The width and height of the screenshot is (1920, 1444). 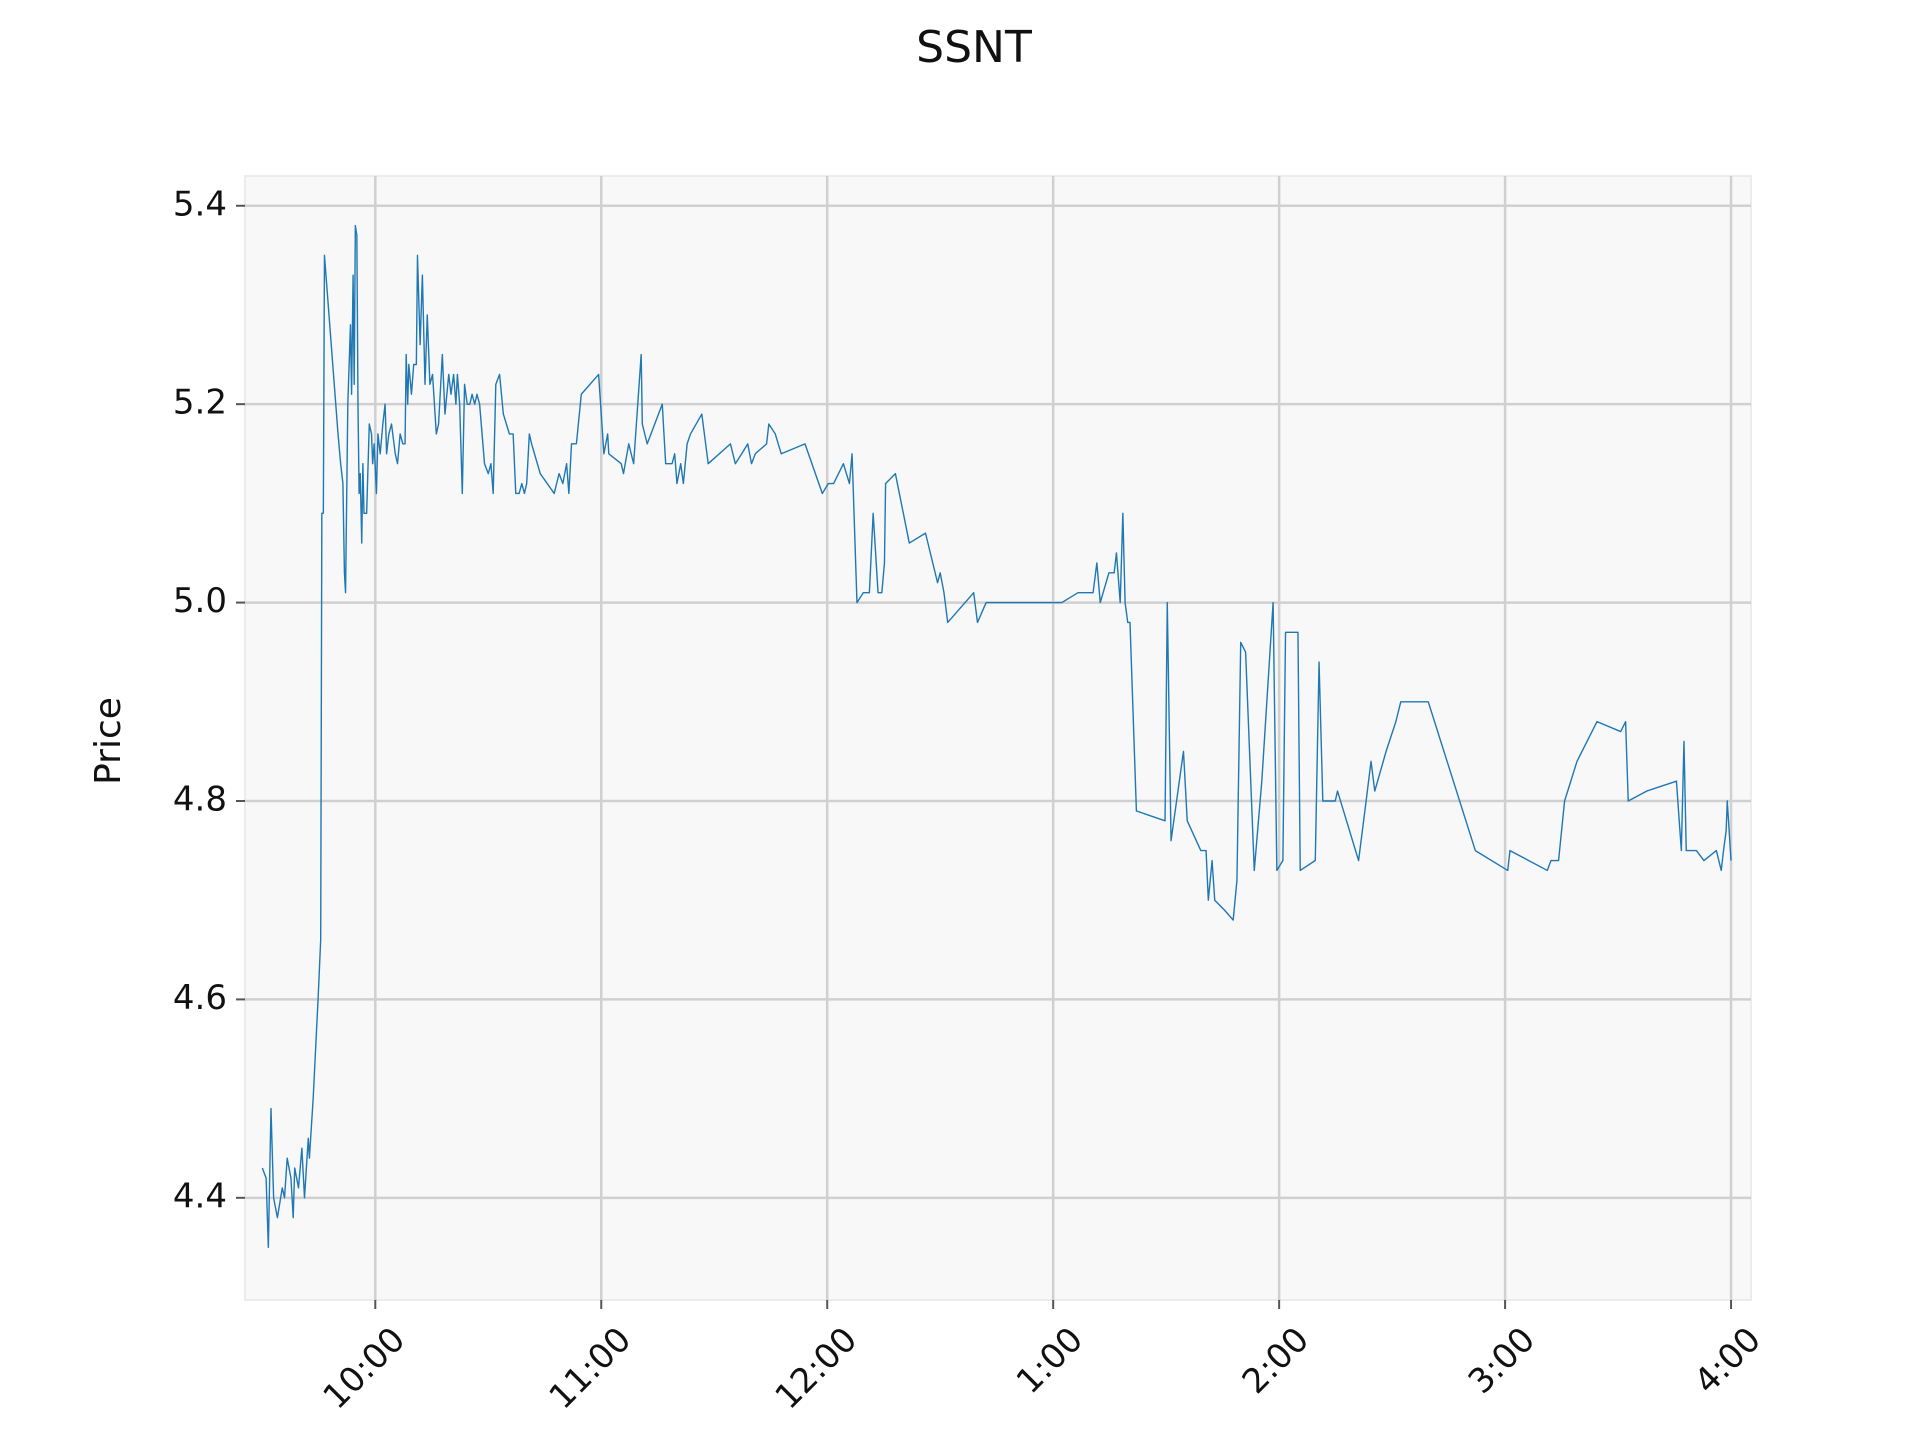 I want to click on y-tick-label: 5.4, so click(x=200, y=204).